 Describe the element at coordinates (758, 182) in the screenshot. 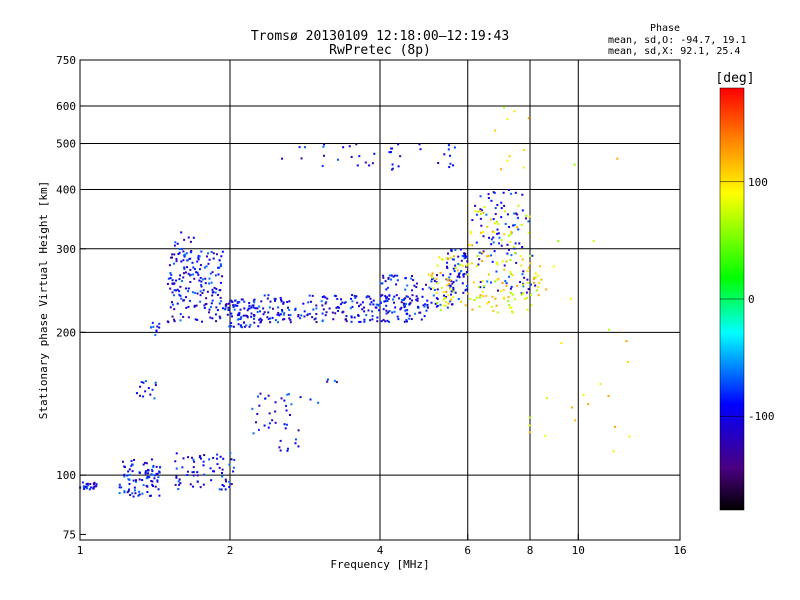

I see `colorbar-tick-label: 100` at that location.